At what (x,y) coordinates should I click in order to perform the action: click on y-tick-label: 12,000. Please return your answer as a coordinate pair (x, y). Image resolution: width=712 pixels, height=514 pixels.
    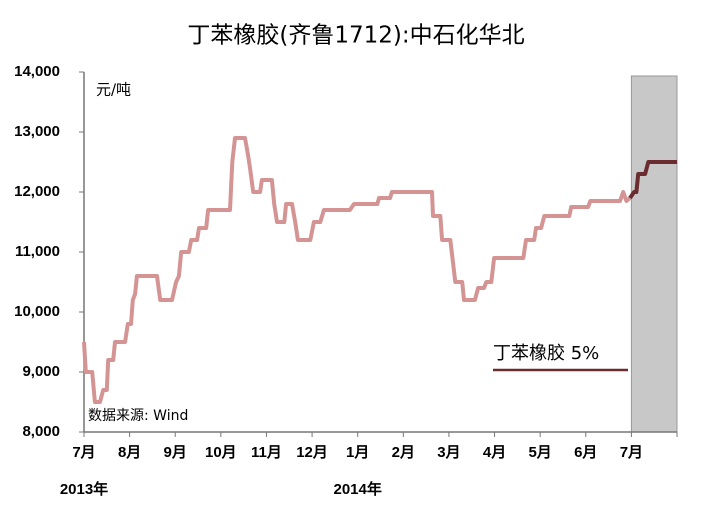
    Looking at the image, I should click on (37, 191).